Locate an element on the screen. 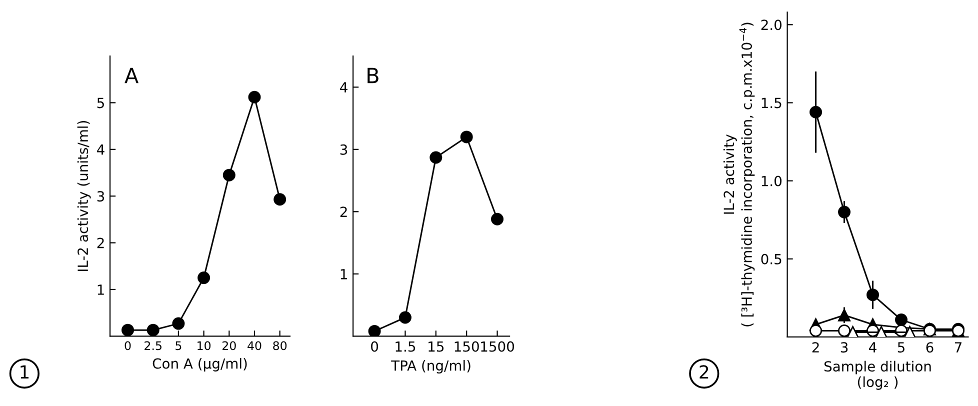 Image resolution: width=978 pixels, height=406 pixels. y-axis-title: IL-2 activity ( [³H]-thymidine incorporation, c.p.m.x10$^{−4}$) is located at coordinates (739, 174).